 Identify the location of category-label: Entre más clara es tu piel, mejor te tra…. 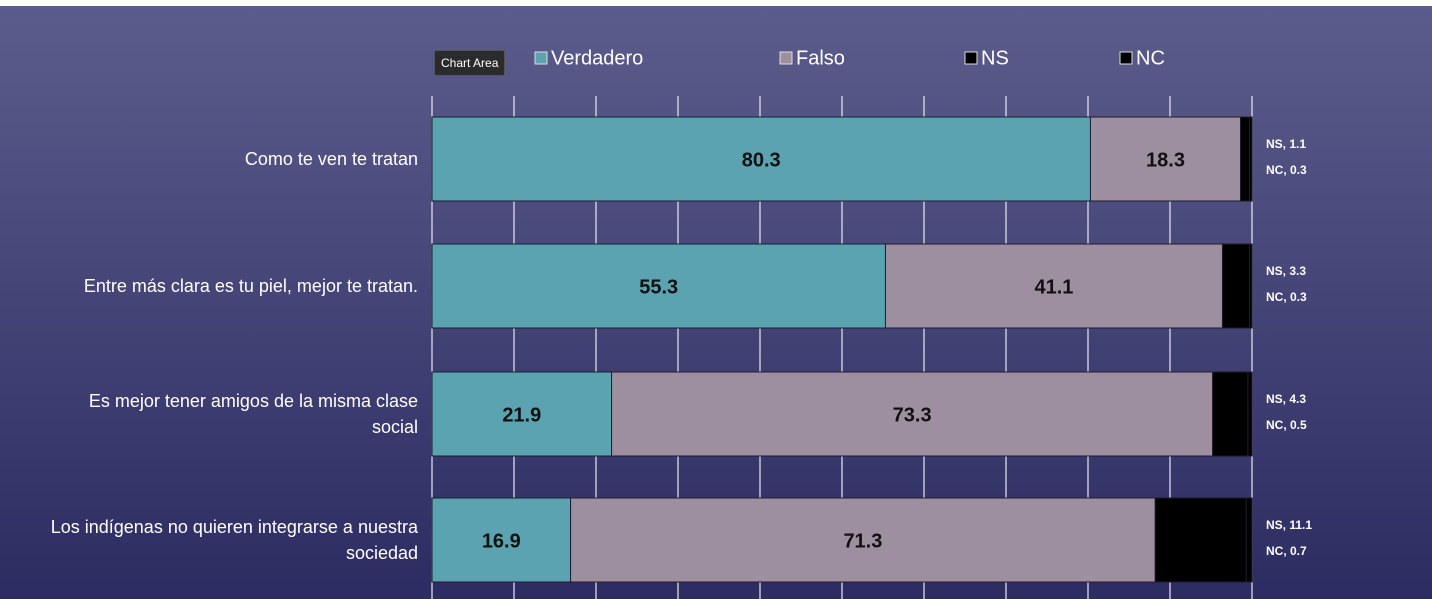
(250, 286).